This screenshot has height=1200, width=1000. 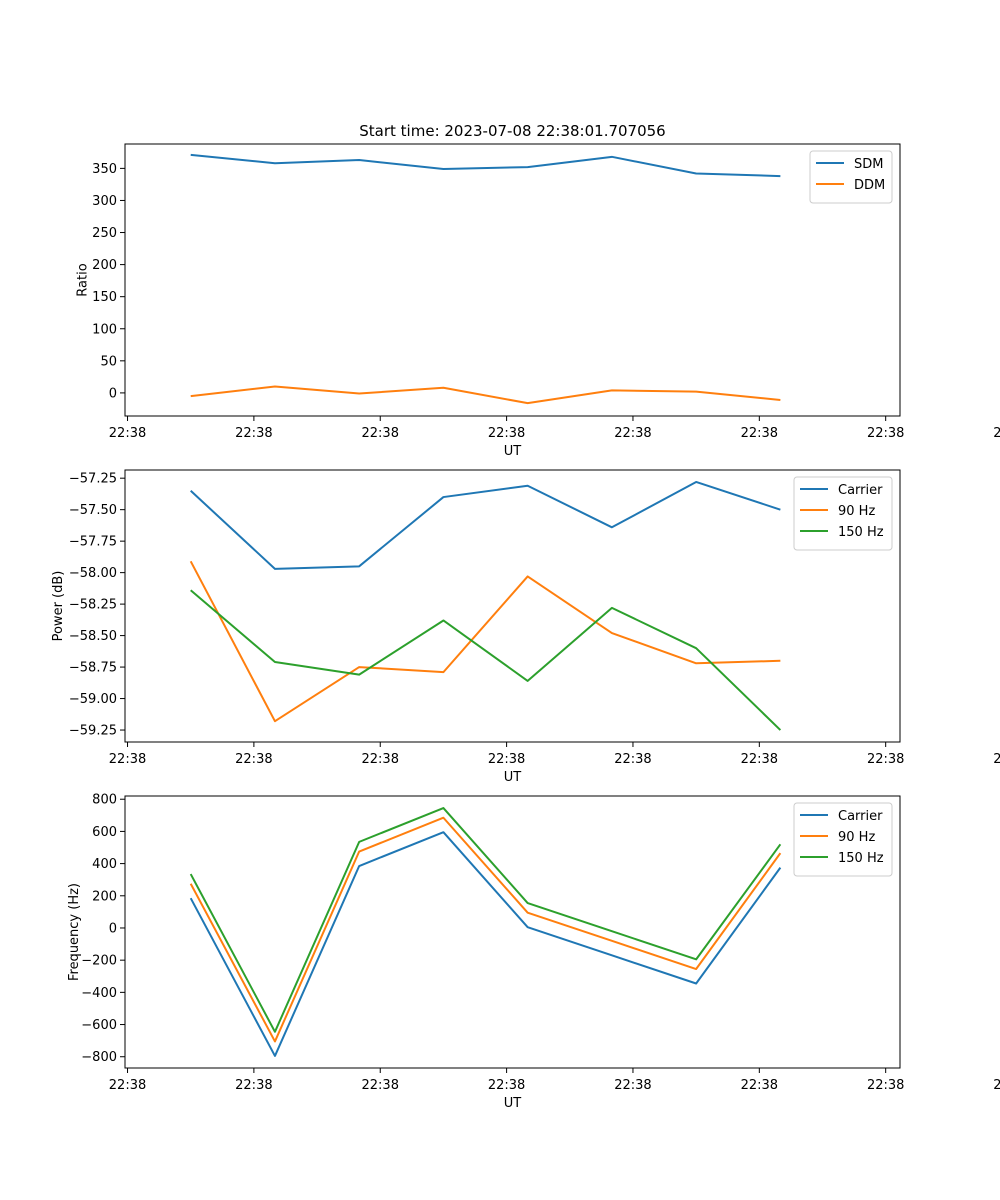 What do you see at coordinates (104, 169) in the screenshot?
I see `y-tick-label: 350` at bounding box center [104, 169].